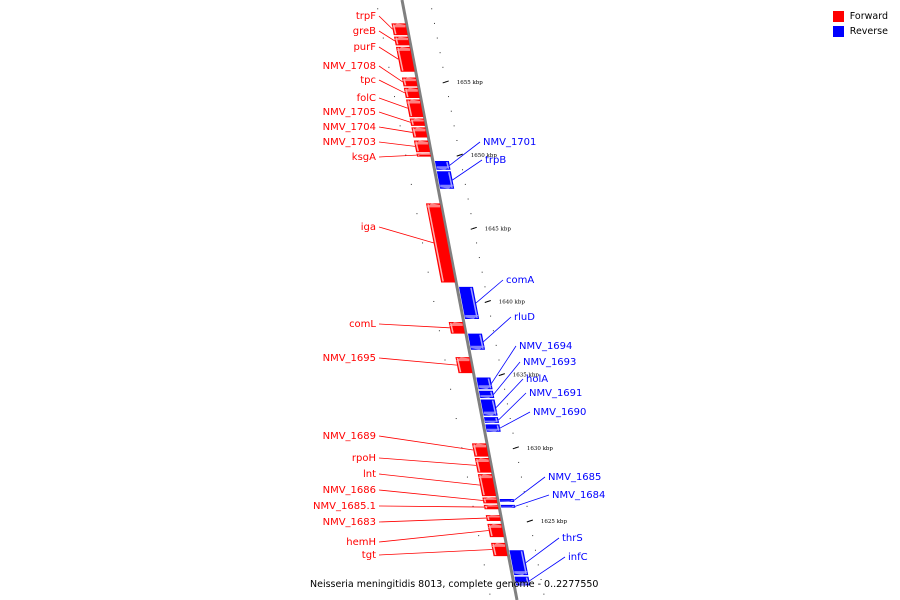 This screenshot has height=600, width=900. Describe the element at coordinates (574, 477) in the screenshot. I see `gene-label: NMV_1685` at that location.